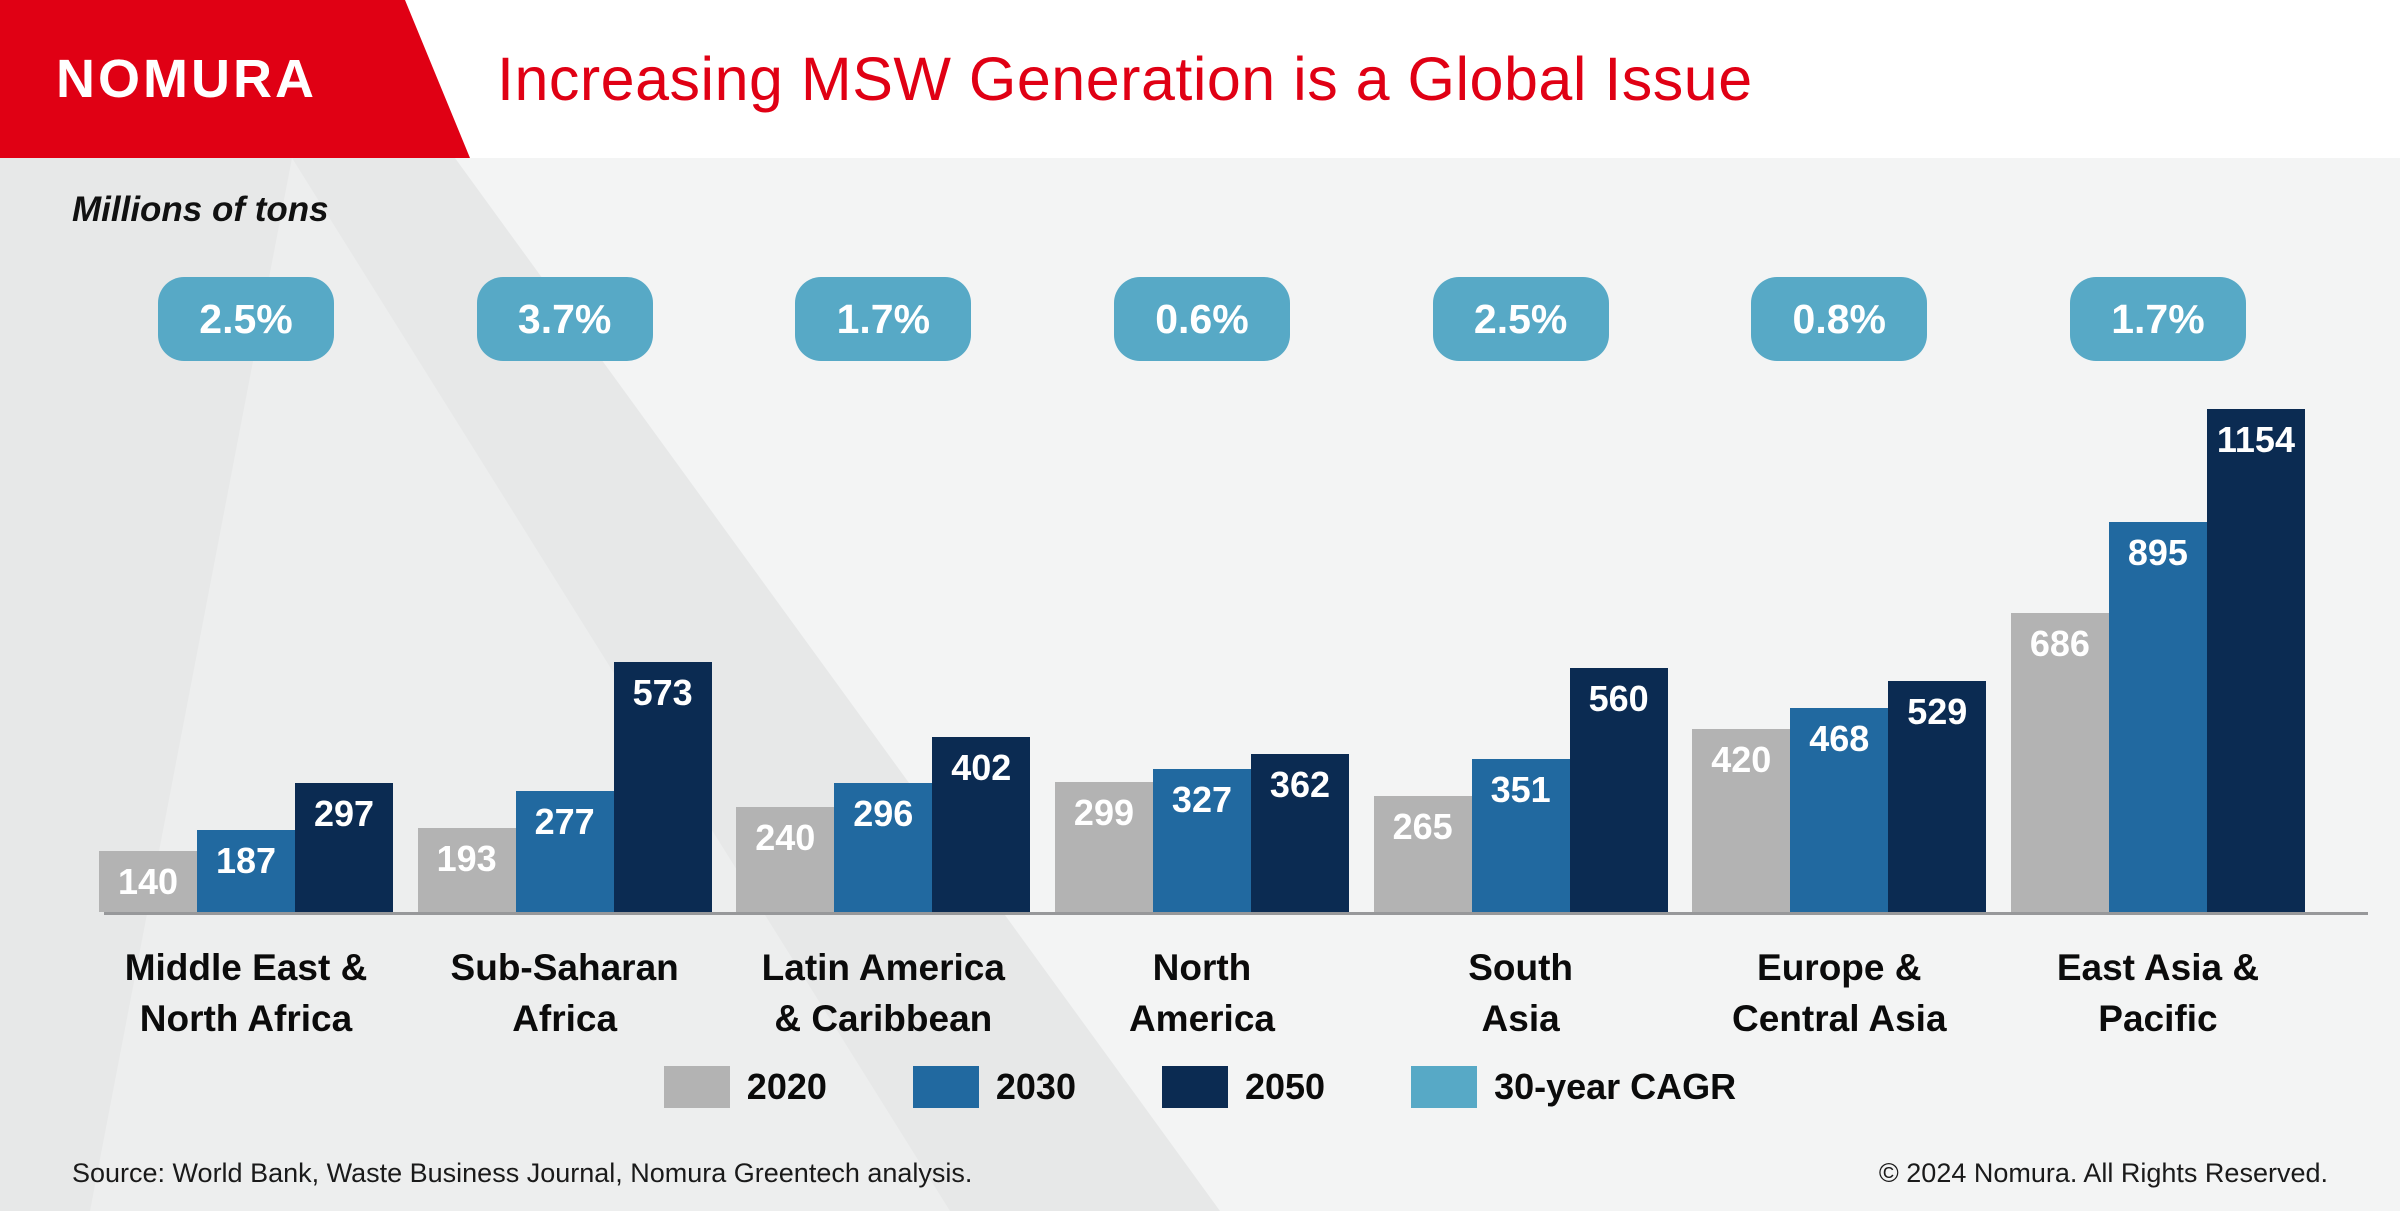  I want to click on bar-2030-latin-america-caribbean: 296, so click(883, 847).